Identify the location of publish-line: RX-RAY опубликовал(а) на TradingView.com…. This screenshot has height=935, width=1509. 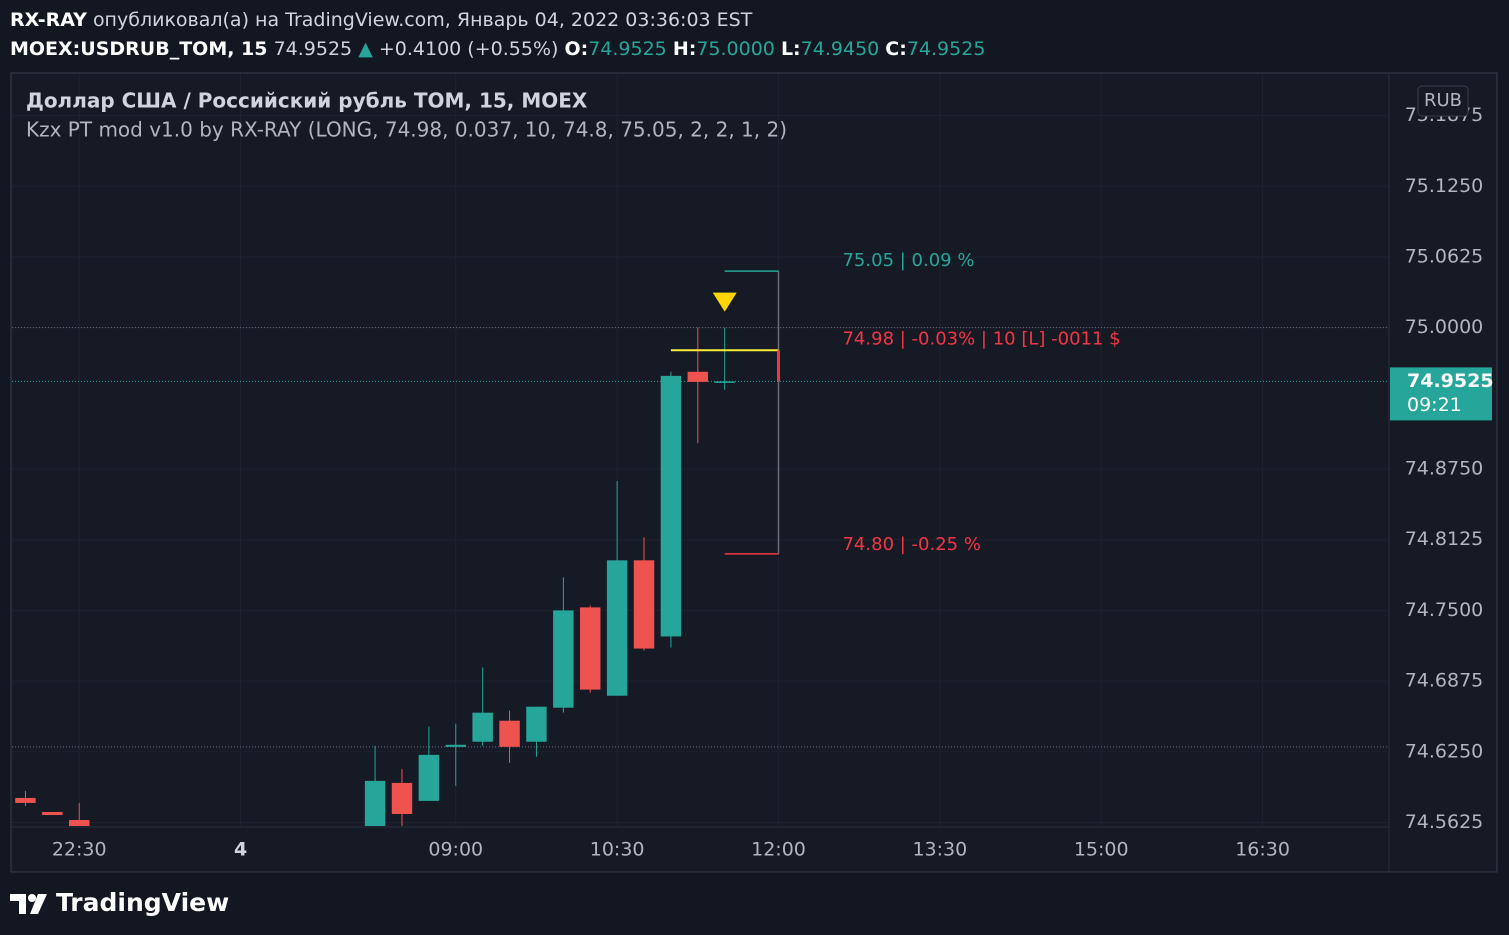
(381, 20).